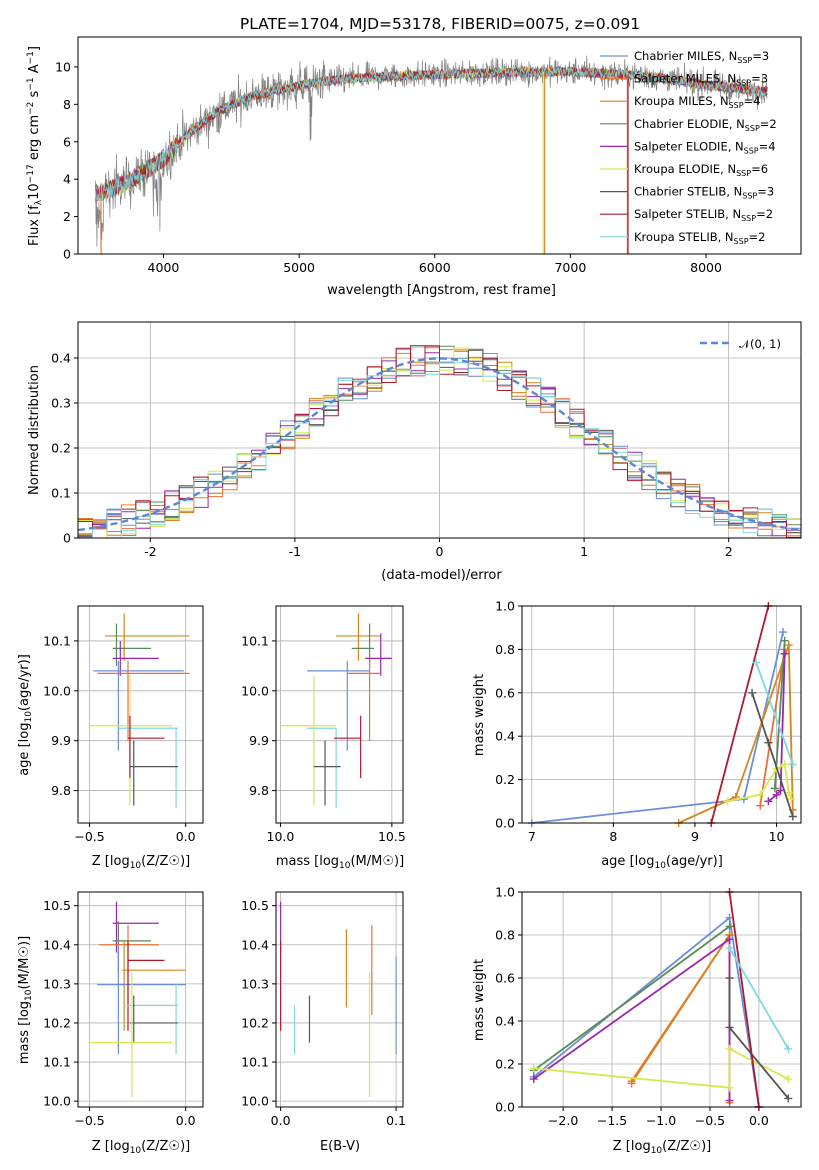 The width and height of the screenshot is (819, 1170). What do you see at coordinates (67, 141) in the screenshot?
I see `y-tick-label: 6` at bounding box center [67, 141].